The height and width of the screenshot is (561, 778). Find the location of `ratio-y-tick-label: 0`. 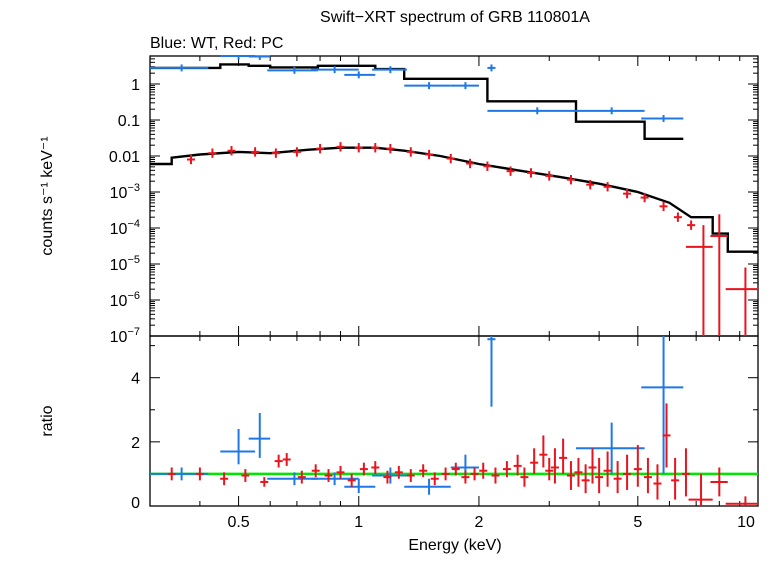

ratio-y-tick-label: 0 is located at coordinates (135, 503).